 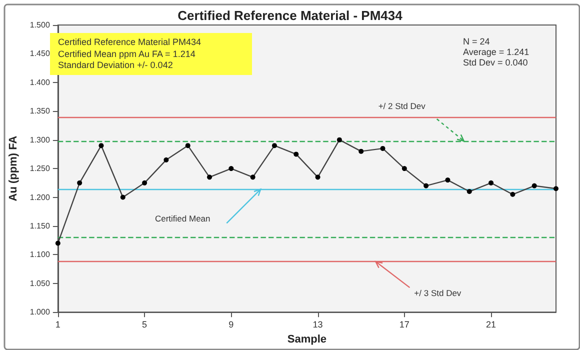 What do you see at coordinates (496, 52) in the screenshot?
I see `annotation: Average = 1.241` at bounding box center [496, 52].